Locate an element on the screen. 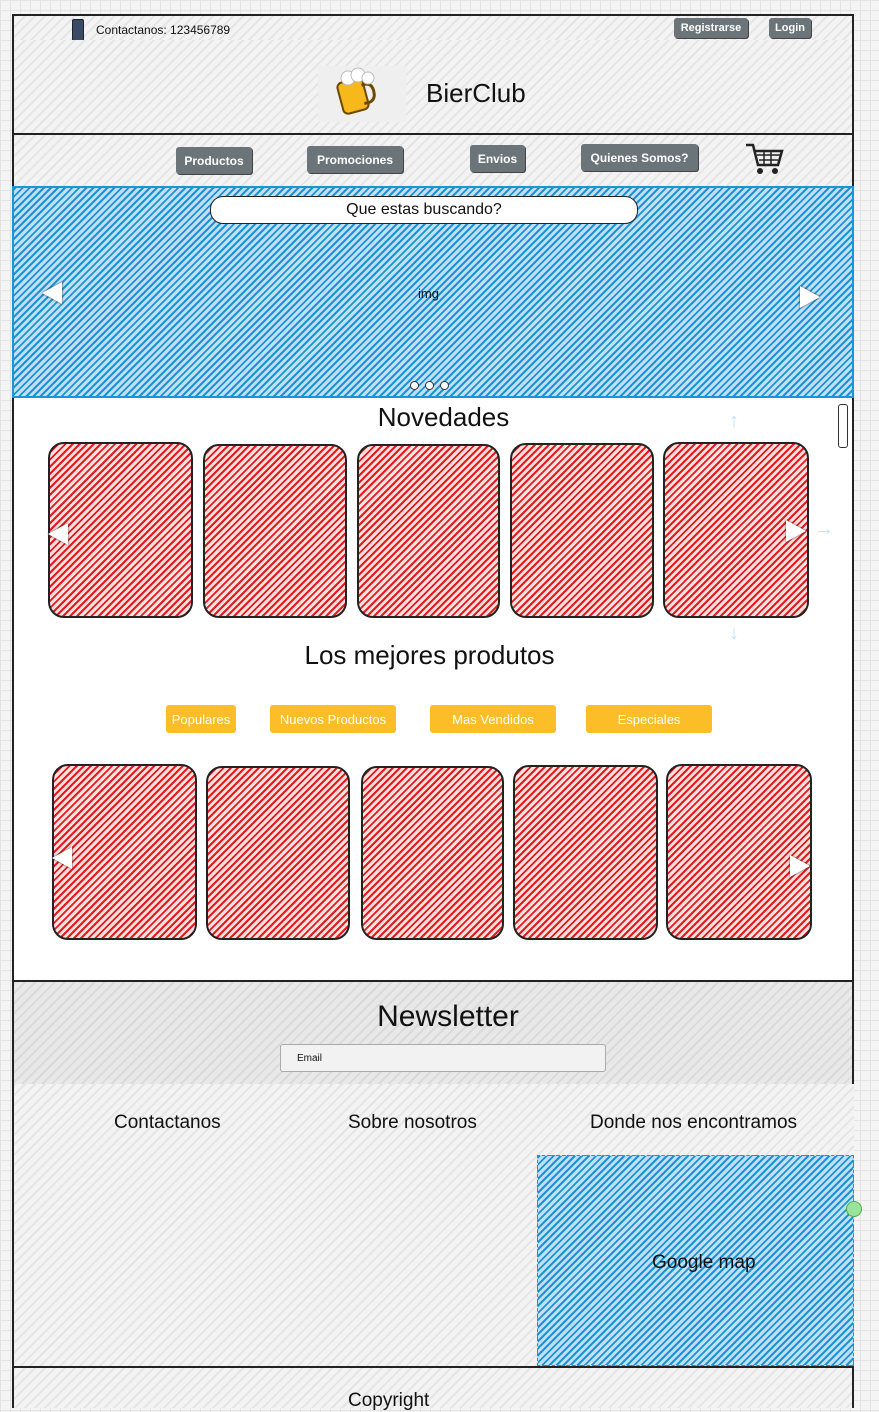 This screenshot has height=1412, width=879. novedades-next-arrow-icon is located at coordinates (796, 531).